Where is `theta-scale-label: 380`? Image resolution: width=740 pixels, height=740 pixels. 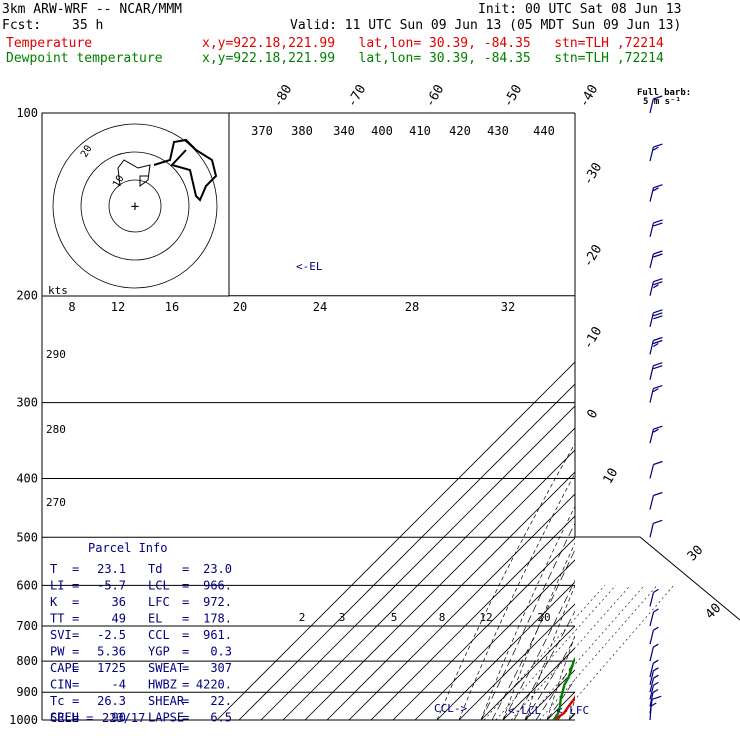
theta-scale-label: 380 is located at coordinates (302, 131).